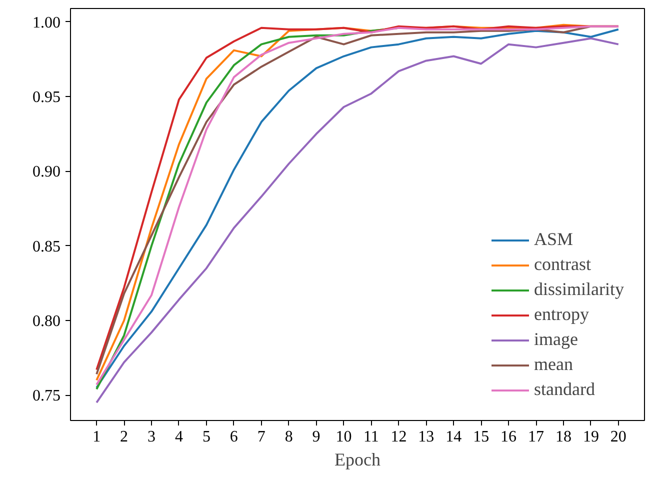 The height and width of the screenshot is (477, 652). I want to click on x-tick-label: 6, so click(234, 437).